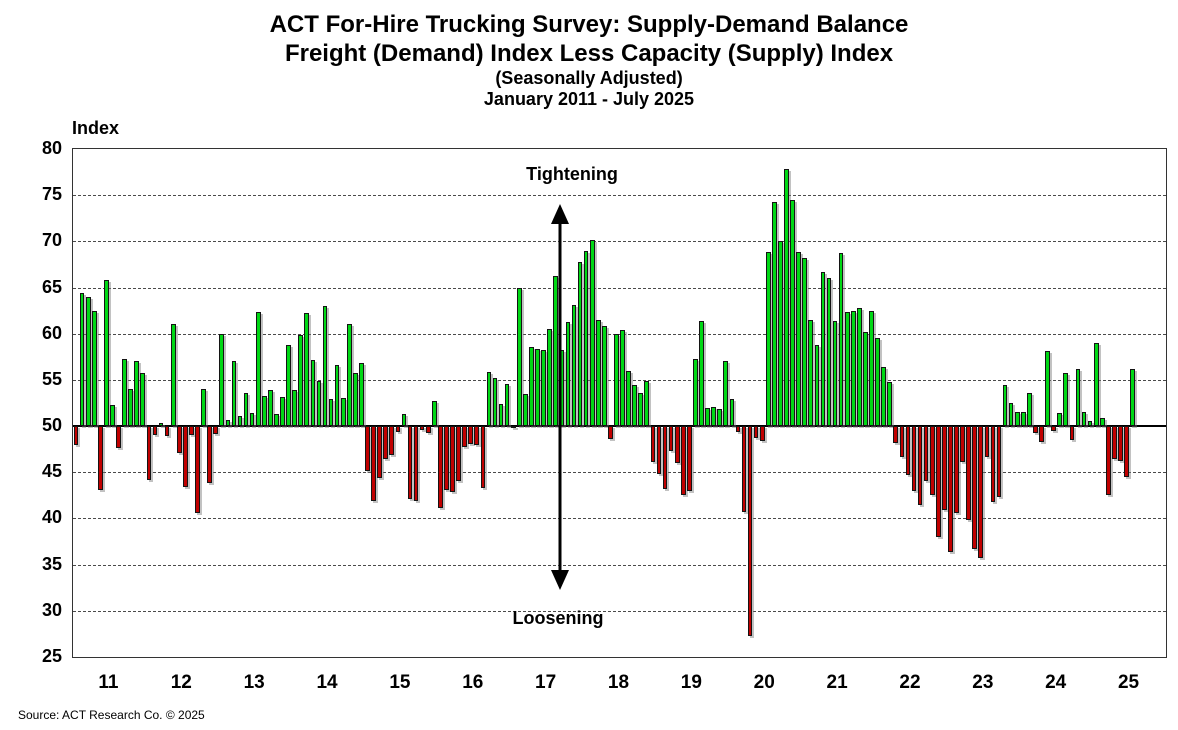 The height and width of the screenshot is (730, 1178). I want to click on tightening-label: Tightening, so click(572, 174).